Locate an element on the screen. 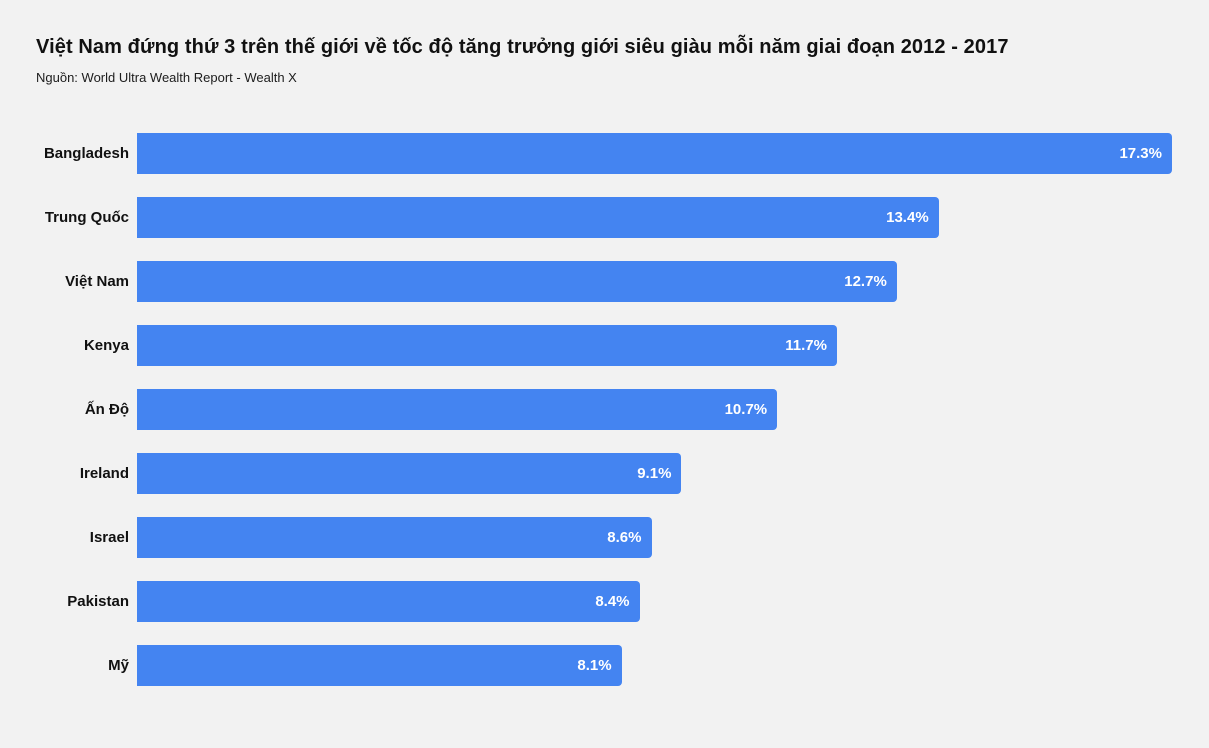 The width and height of the screenshot is (1209, 748). bar: 8.6% is located at coordinates (394, 537).